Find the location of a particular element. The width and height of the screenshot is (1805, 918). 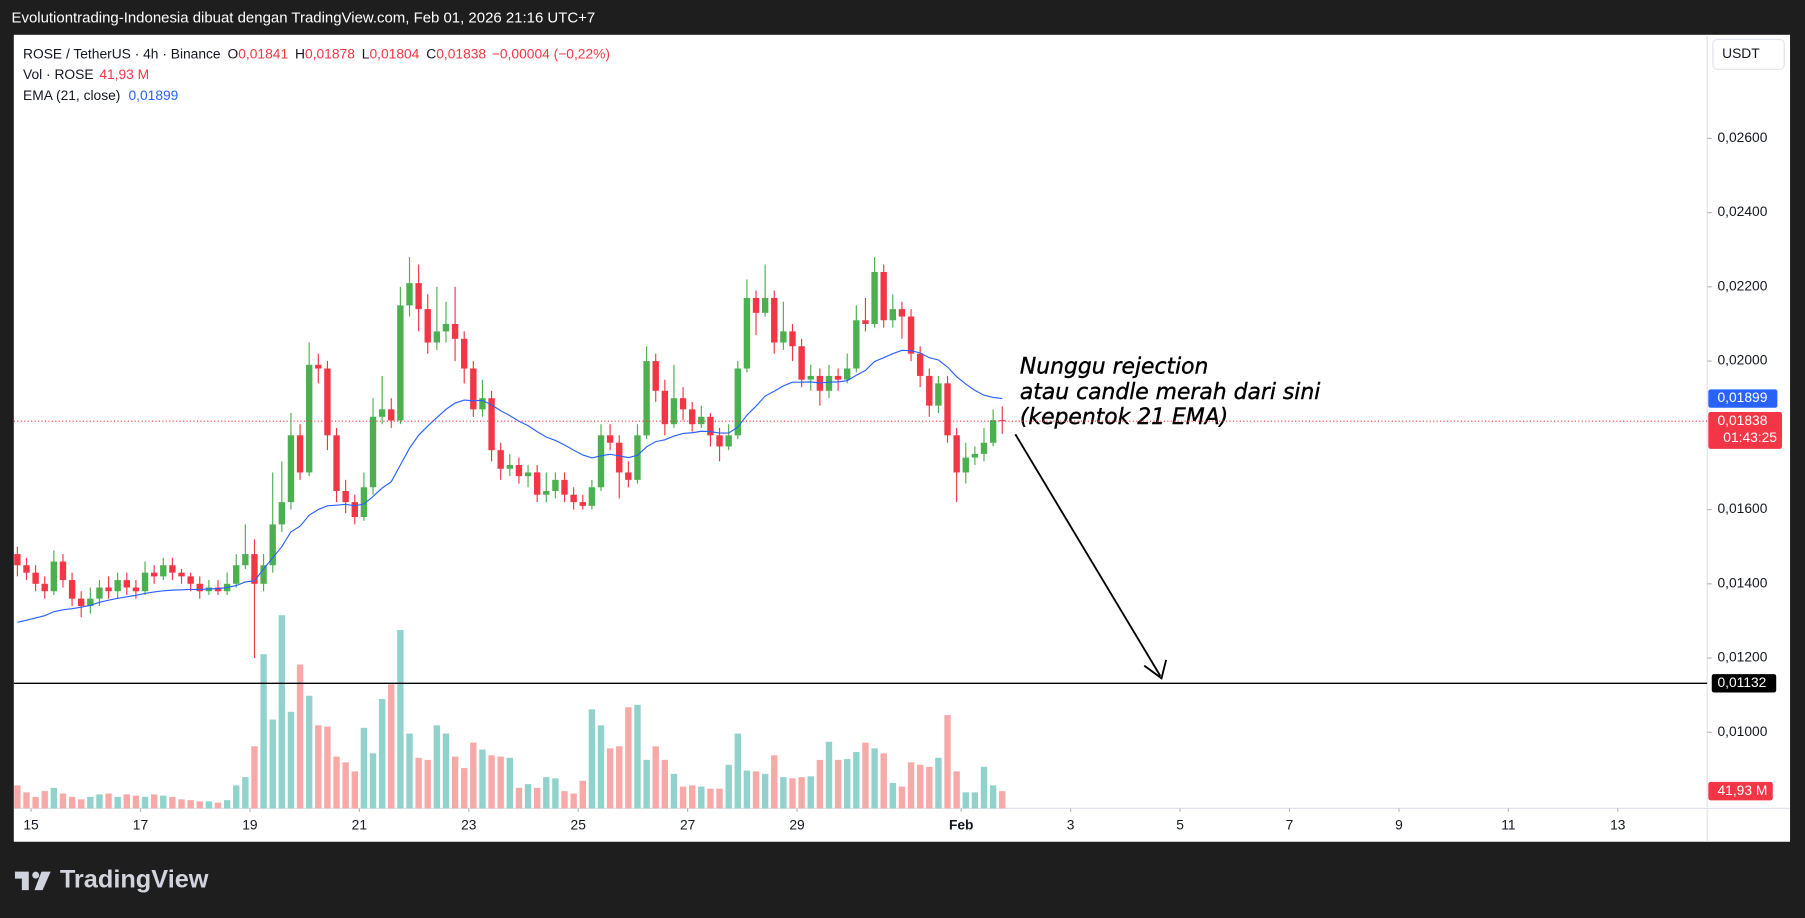

change: −0,00004 (−0,22%) is located at coordinates (551, 53).